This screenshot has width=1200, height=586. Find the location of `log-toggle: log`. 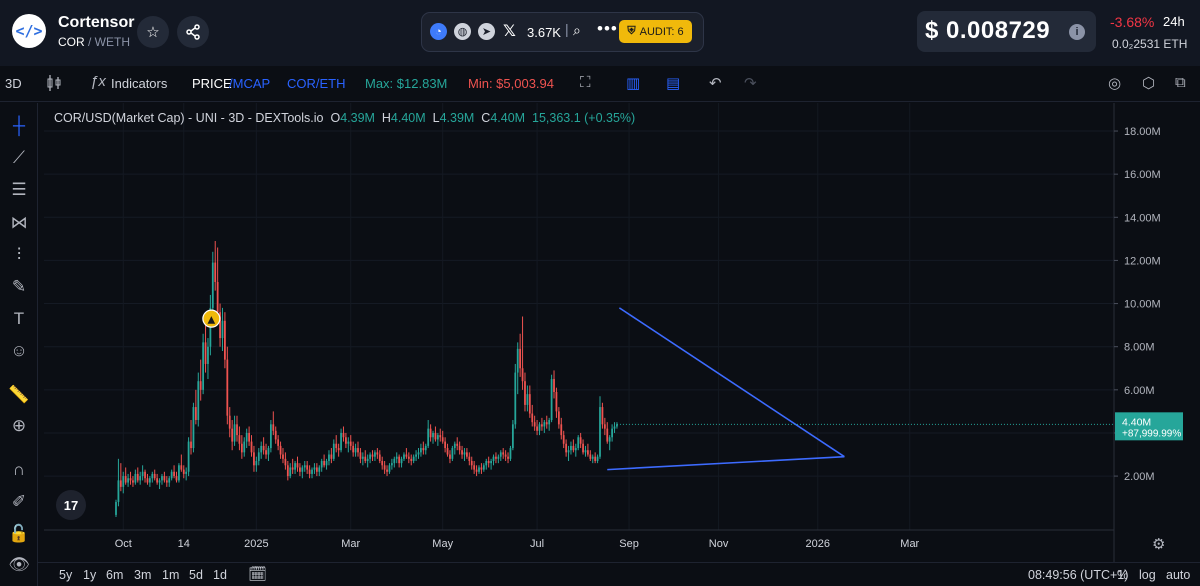

log-toggle: log is located at coordinates (1147, 575).